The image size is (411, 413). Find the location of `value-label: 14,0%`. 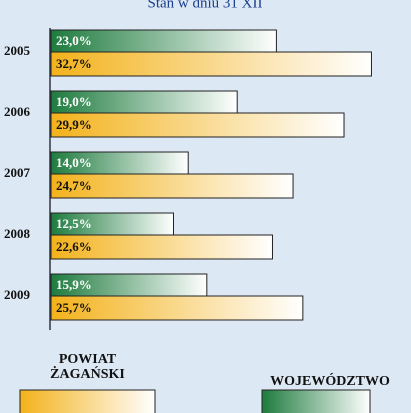

value-label: 14,0% is located at coordinates (74, 162).